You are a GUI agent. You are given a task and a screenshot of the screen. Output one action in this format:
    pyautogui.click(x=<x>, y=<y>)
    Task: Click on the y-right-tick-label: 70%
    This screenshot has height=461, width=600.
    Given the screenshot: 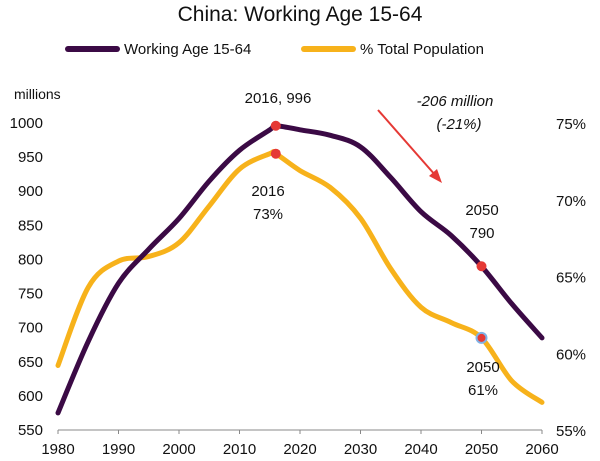 What is the action you would take?
    pyautogui.click(x=571, y=201)
    